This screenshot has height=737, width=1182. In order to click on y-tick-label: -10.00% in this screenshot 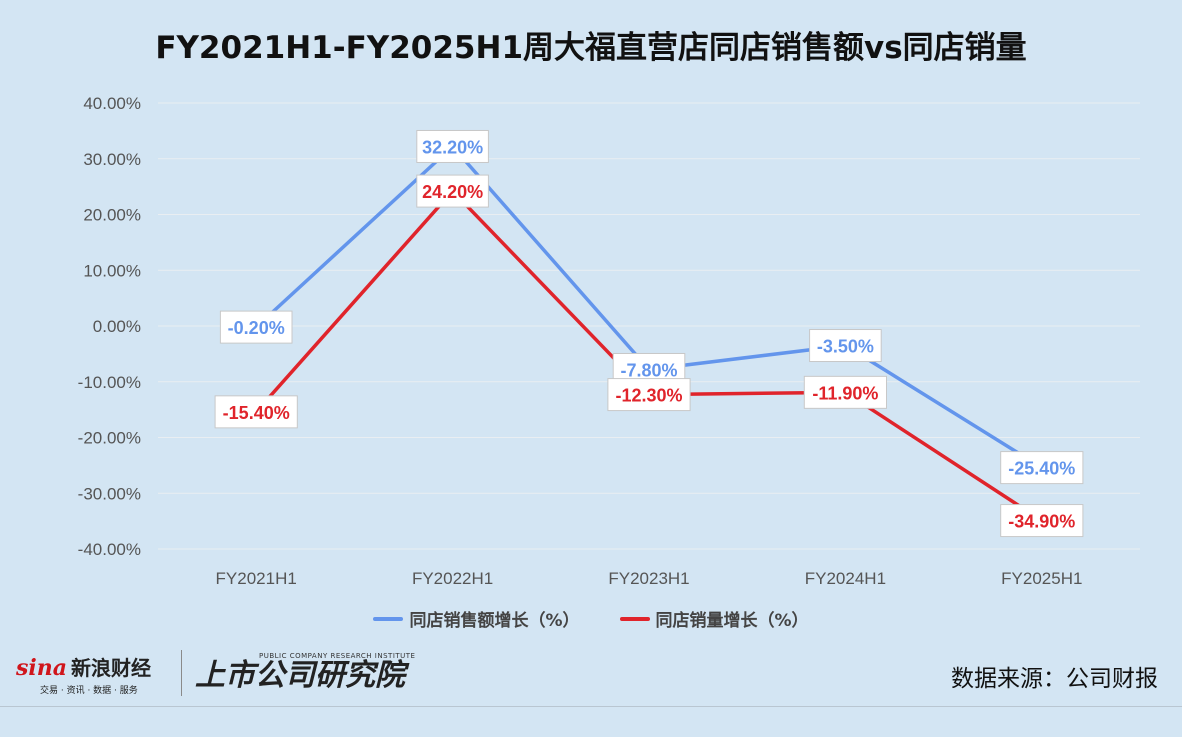, I will do `click(109, 382)`.